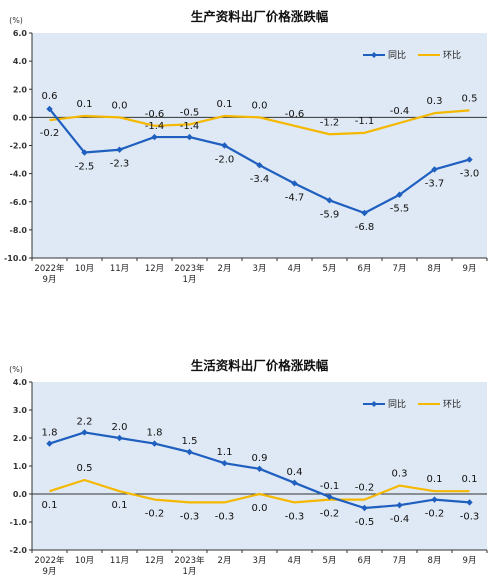  What do you see at coordinates (260, 179) in the screenshot?
I see `data-label: -3.4` at bounding box center [260, 179].